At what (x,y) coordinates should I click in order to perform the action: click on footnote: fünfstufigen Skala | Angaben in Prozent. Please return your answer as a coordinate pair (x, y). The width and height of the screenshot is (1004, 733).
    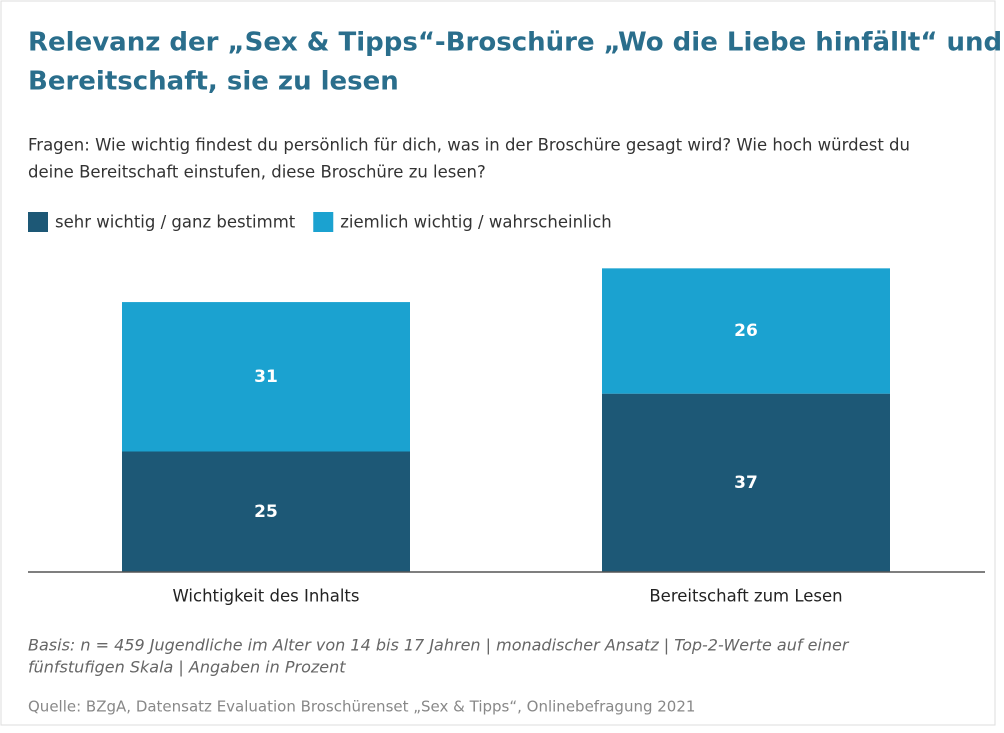
    Looking at the image, I should click on (187, 667).